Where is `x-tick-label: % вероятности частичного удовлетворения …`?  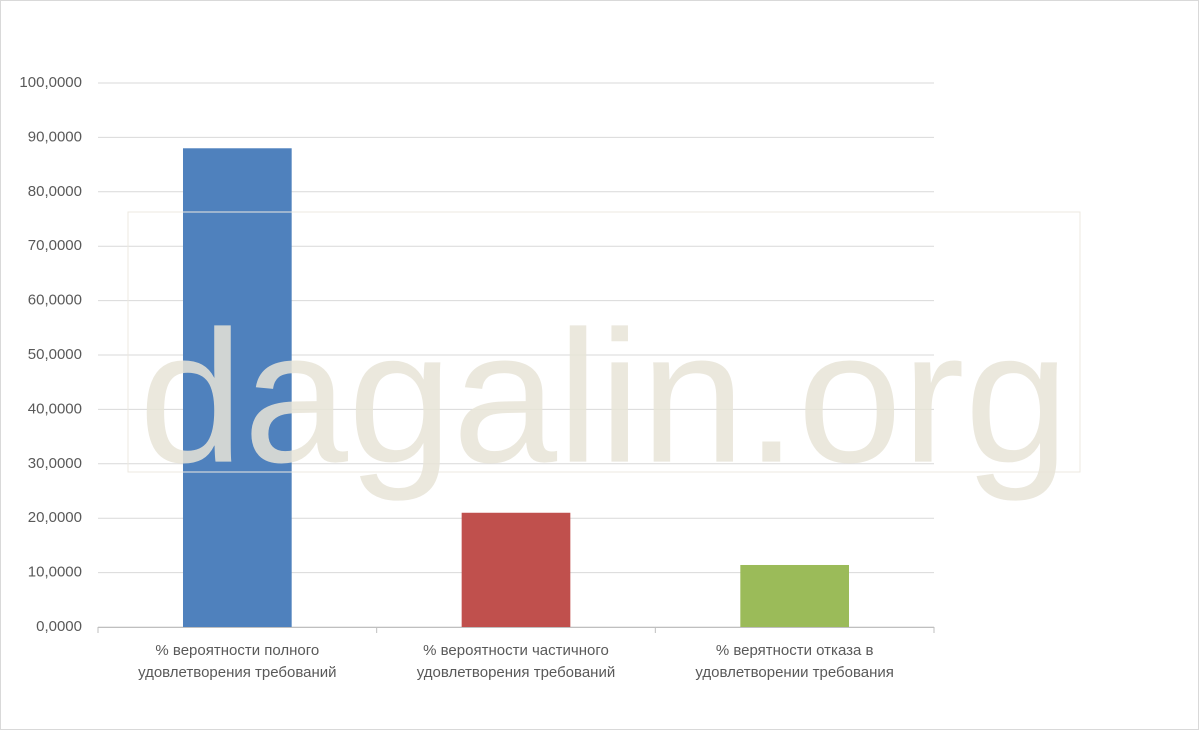 x-tick-label: % вероятности частичного удовлетворения … is located at coordinates (516, 661).